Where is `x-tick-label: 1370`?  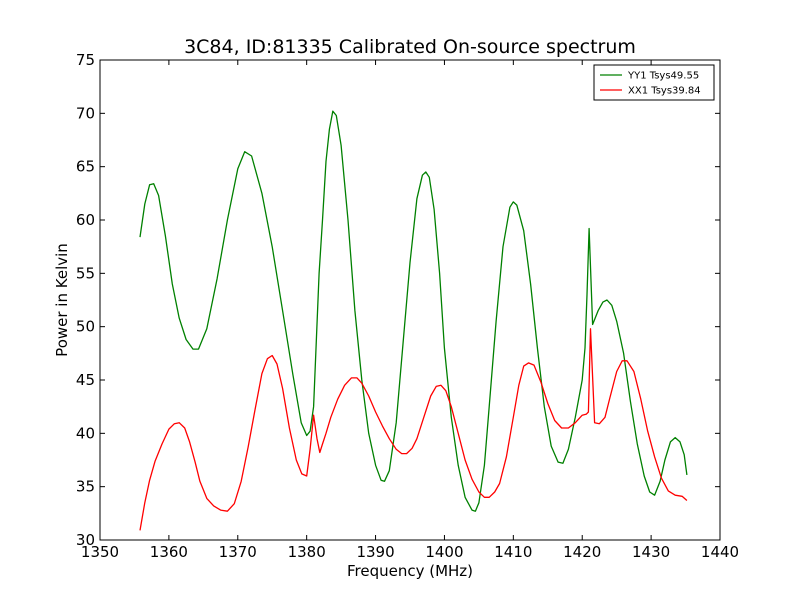
x-tick-label: 1370 is located at coordinates (238, 552).